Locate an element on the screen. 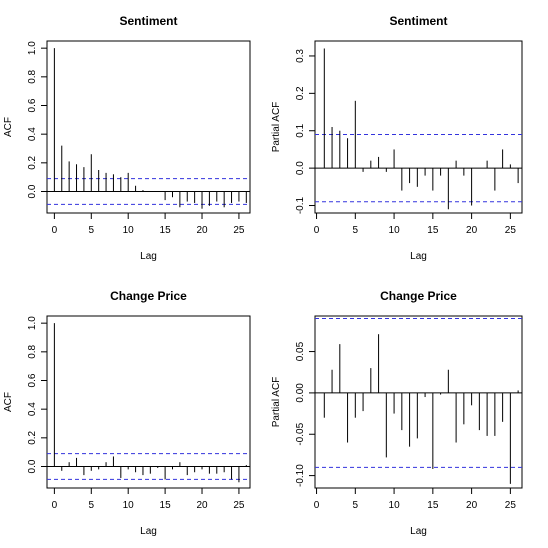 This screenshot has height=548, width=548. y-tick-label: 0.00 is located at coordinates (300, 393).